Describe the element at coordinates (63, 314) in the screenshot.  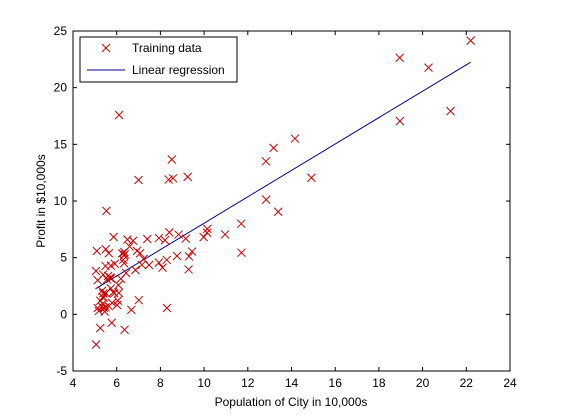
I see `y-tick-label: 0` at that location.